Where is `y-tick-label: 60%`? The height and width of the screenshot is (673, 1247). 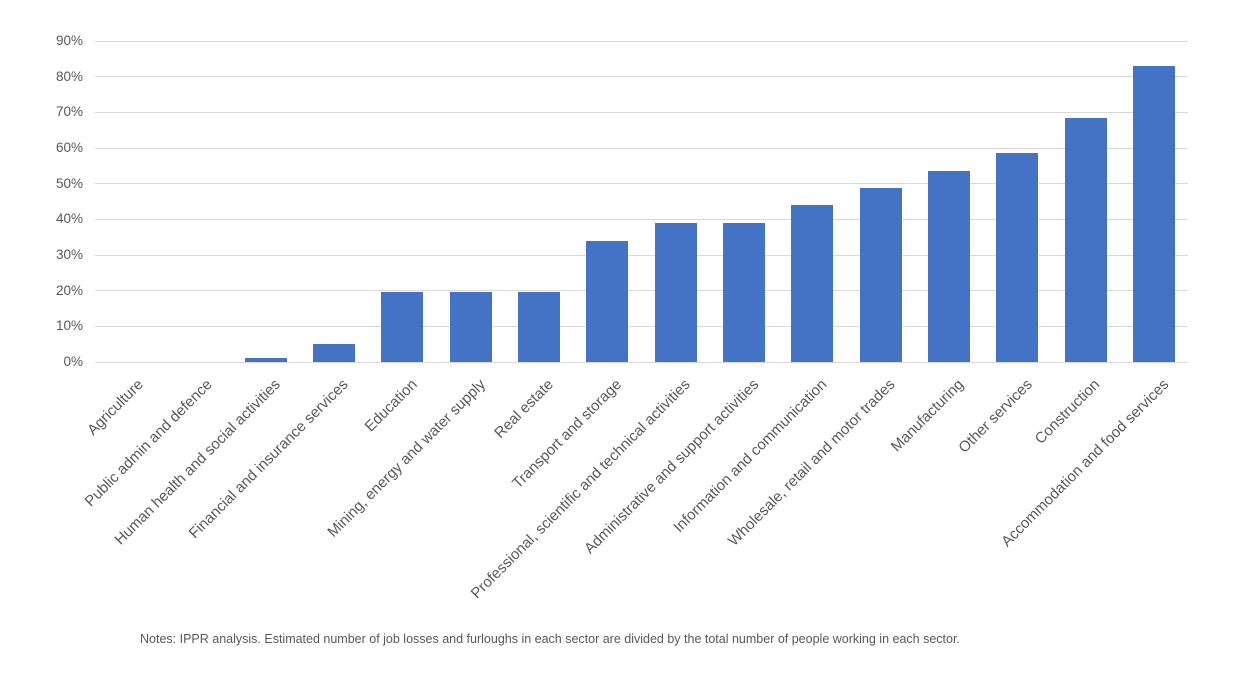
y-tick-label: 60% is located at coordinates (69, 147).